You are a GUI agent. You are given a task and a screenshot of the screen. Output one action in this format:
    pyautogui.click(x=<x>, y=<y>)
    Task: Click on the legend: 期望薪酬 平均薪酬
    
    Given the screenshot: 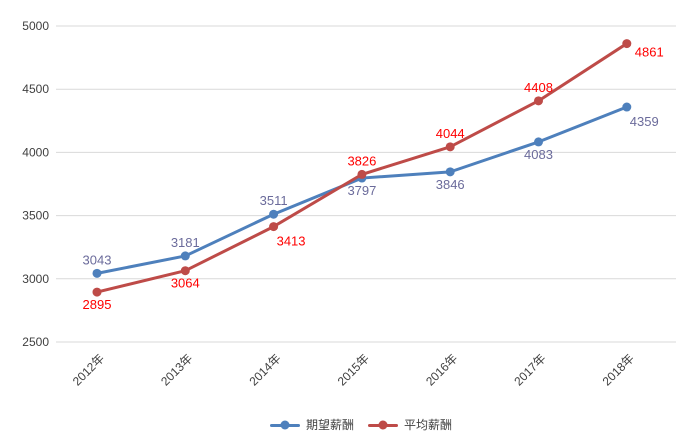 What is the action you would take?
    pyautogui.click(x=354, y=425)
    